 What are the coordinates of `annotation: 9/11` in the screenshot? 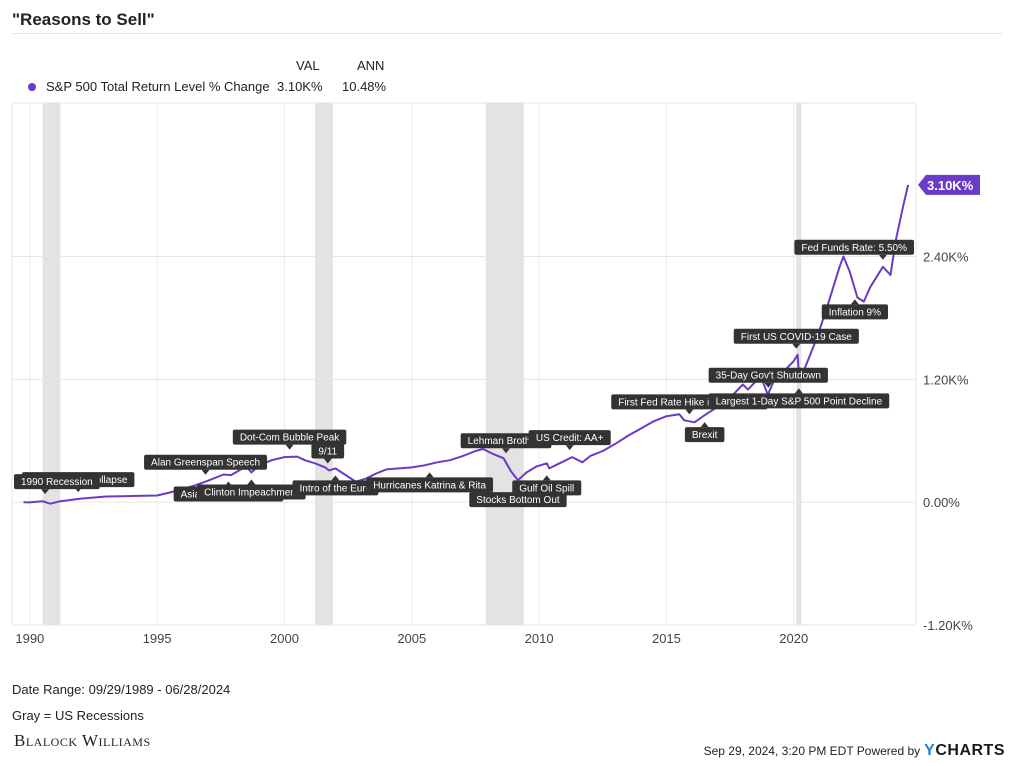 It's located at (328, 453).